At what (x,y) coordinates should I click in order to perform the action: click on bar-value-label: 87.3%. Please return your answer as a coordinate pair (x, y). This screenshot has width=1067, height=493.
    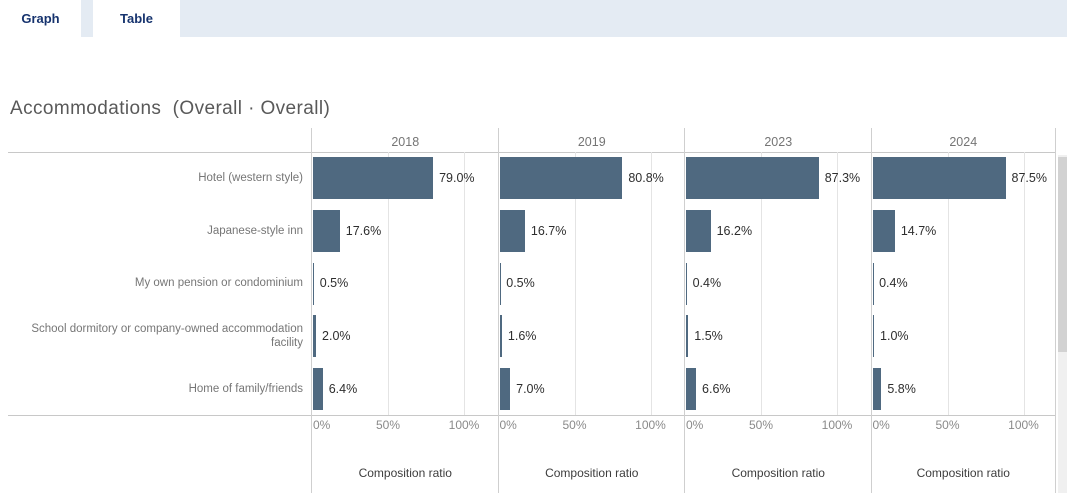
    Looking at the image, I should click on (842, 178).